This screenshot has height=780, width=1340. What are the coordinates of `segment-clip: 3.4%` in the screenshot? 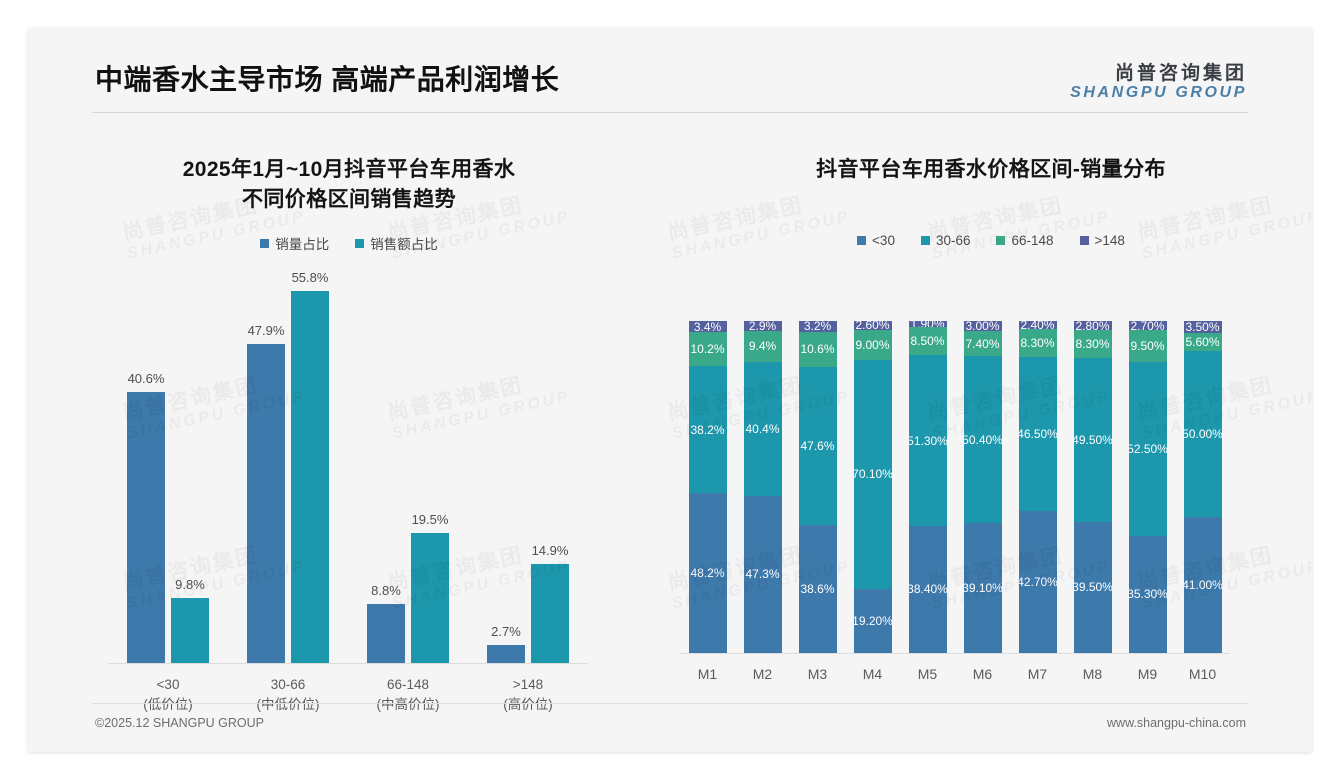 It's located at (708, 326).